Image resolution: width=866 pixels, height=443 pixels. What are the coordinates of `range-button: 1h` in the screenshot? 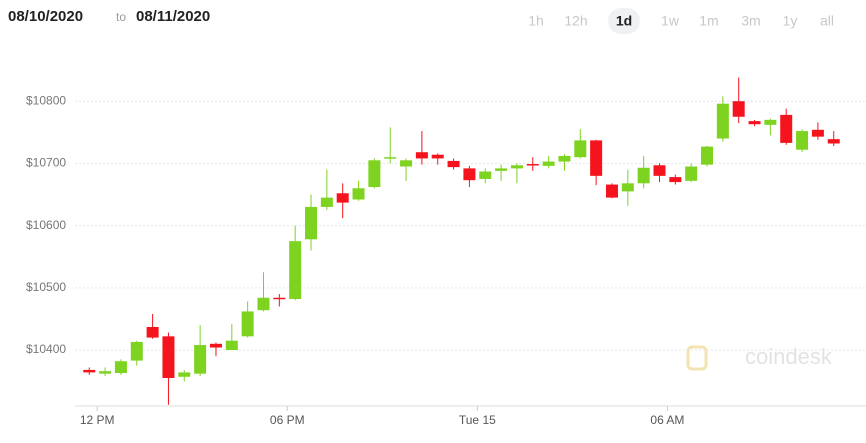 It's located at (536, 21).